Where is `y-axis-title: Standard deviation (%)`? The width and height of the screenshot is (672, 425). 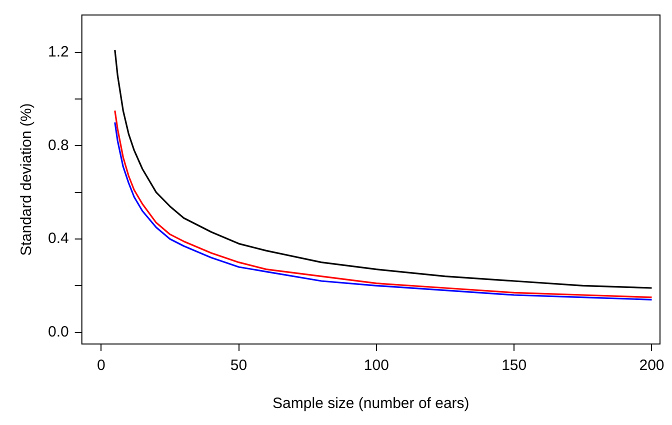
y-axis-title: Standard deviation (%) is located at coordinates (27, 179).